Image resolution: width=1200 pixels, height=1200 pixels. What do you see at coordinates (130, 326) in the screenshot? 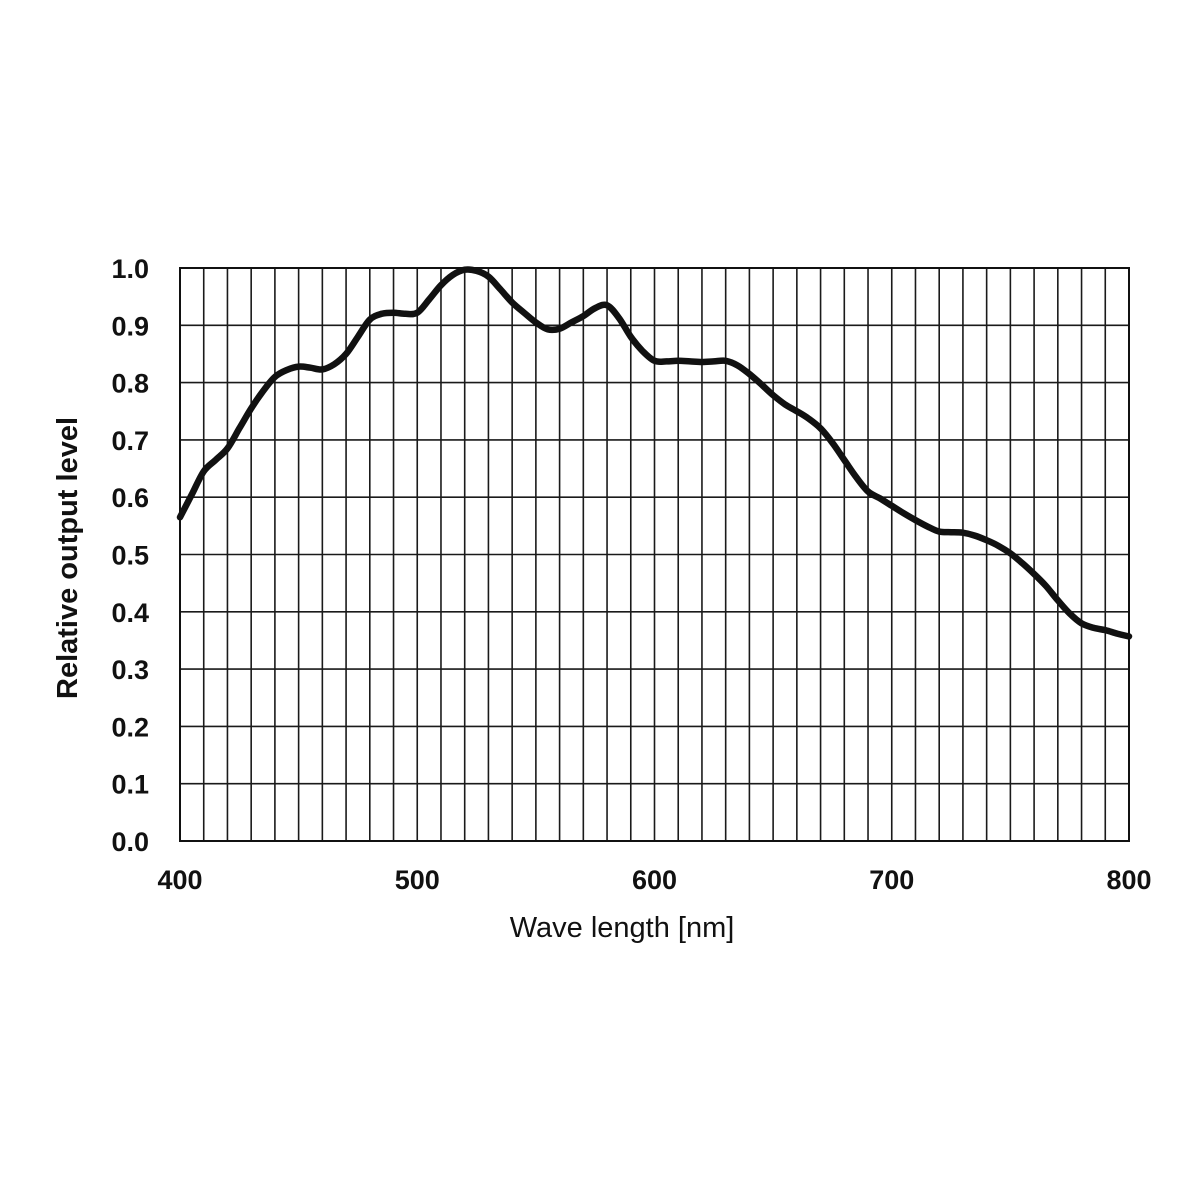
I see `y-tick-label: 0.9` at bounding box center [130, 326].